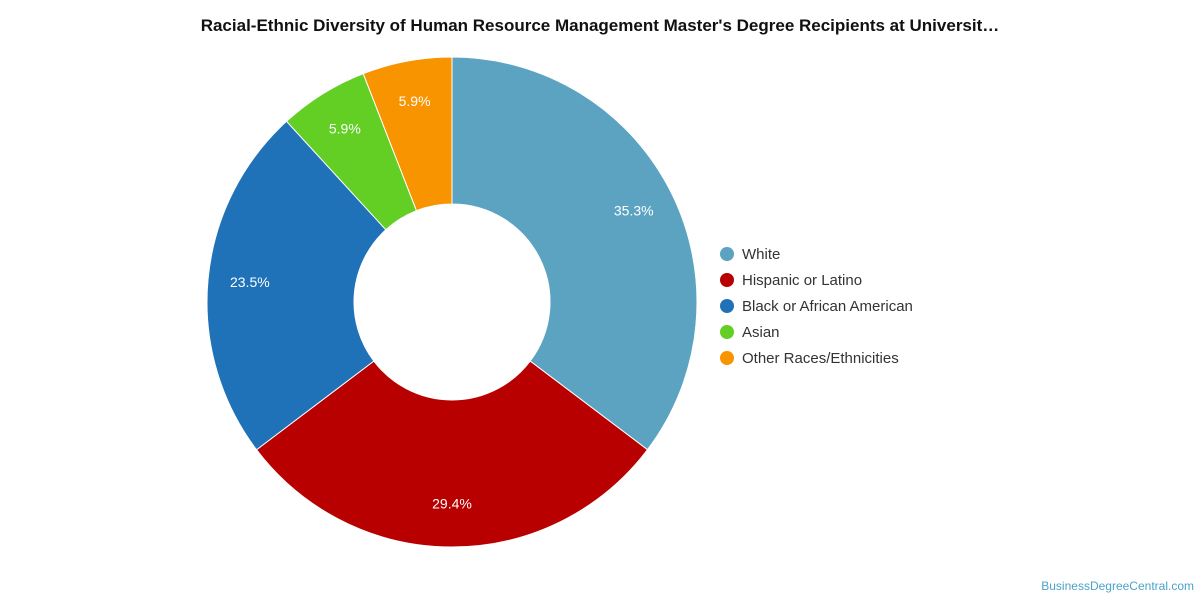 The height and width of the screenshot is (600, 1200). I want to click on legend-item-white: White, so click(816, 254).